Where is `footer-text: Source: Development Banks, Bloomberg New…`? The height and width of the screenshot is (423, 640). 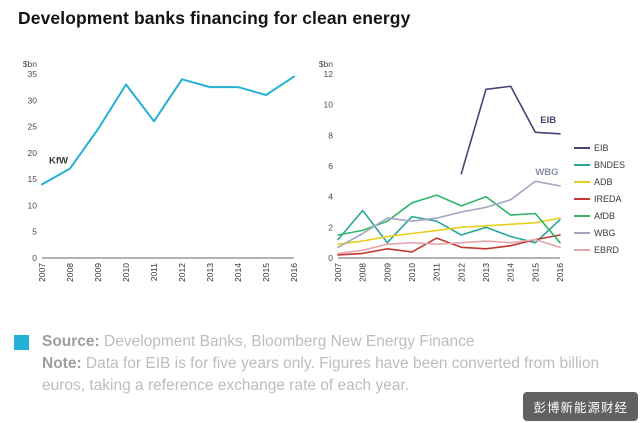 footer-text: Source: Development Banks, Bloomberg New… is located at coordinates (324, 364).